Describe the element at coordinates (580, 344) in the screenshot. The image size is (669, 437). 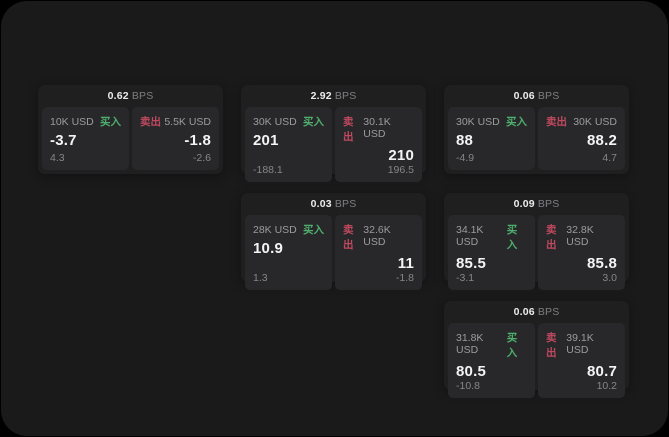
I see `sell-amount: 39.1K USD` at that location.